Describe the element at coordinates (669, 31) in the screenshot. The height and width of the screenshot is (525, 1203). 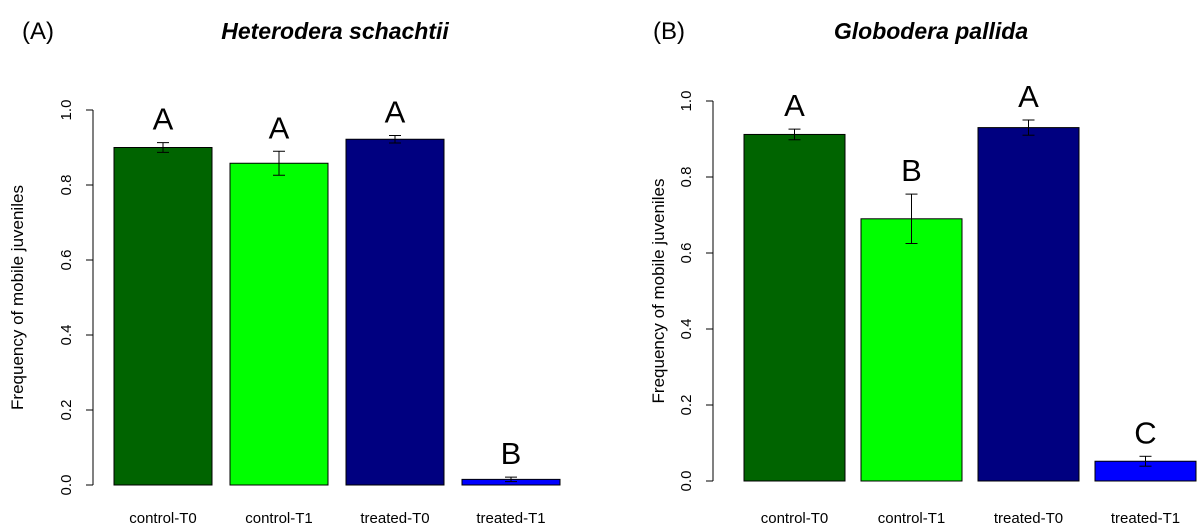
I see `panel-label: (B)` at that location.